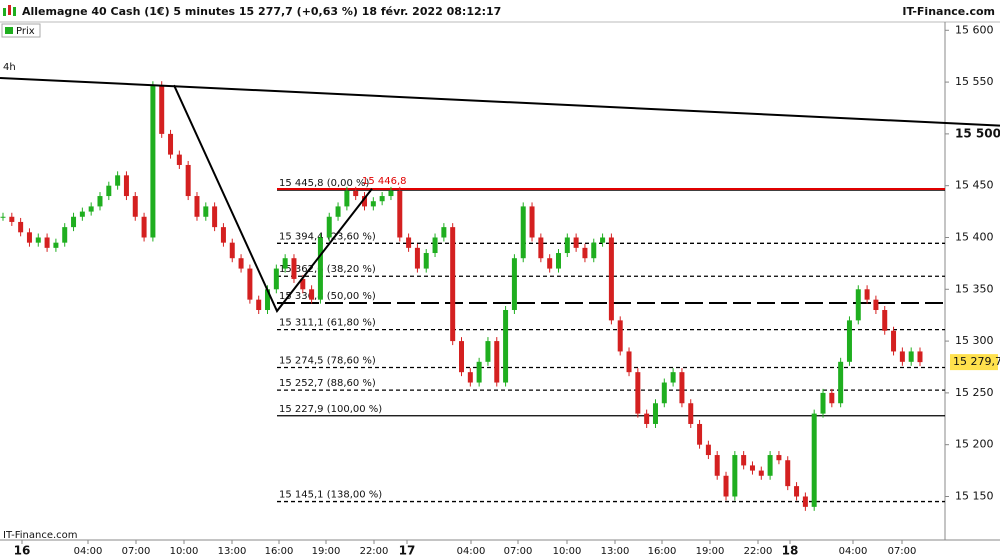 The image size is (1000, 560). Describe the element at coordinates (615, 551) in the screenshot. I see `x-tick-label: 13:00` at that location.